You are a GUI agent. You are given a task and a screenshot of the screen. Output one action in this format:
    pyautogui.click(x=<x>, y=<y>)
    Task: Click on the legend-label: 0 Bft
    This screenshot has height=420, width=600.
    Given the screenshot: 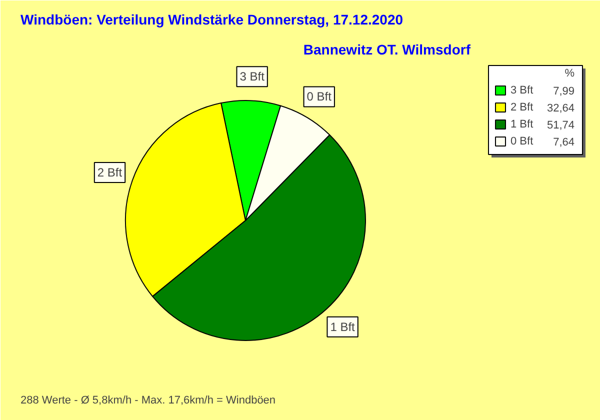 What is the action you would take?
    pyautogui.click(x=522, y=142)
    